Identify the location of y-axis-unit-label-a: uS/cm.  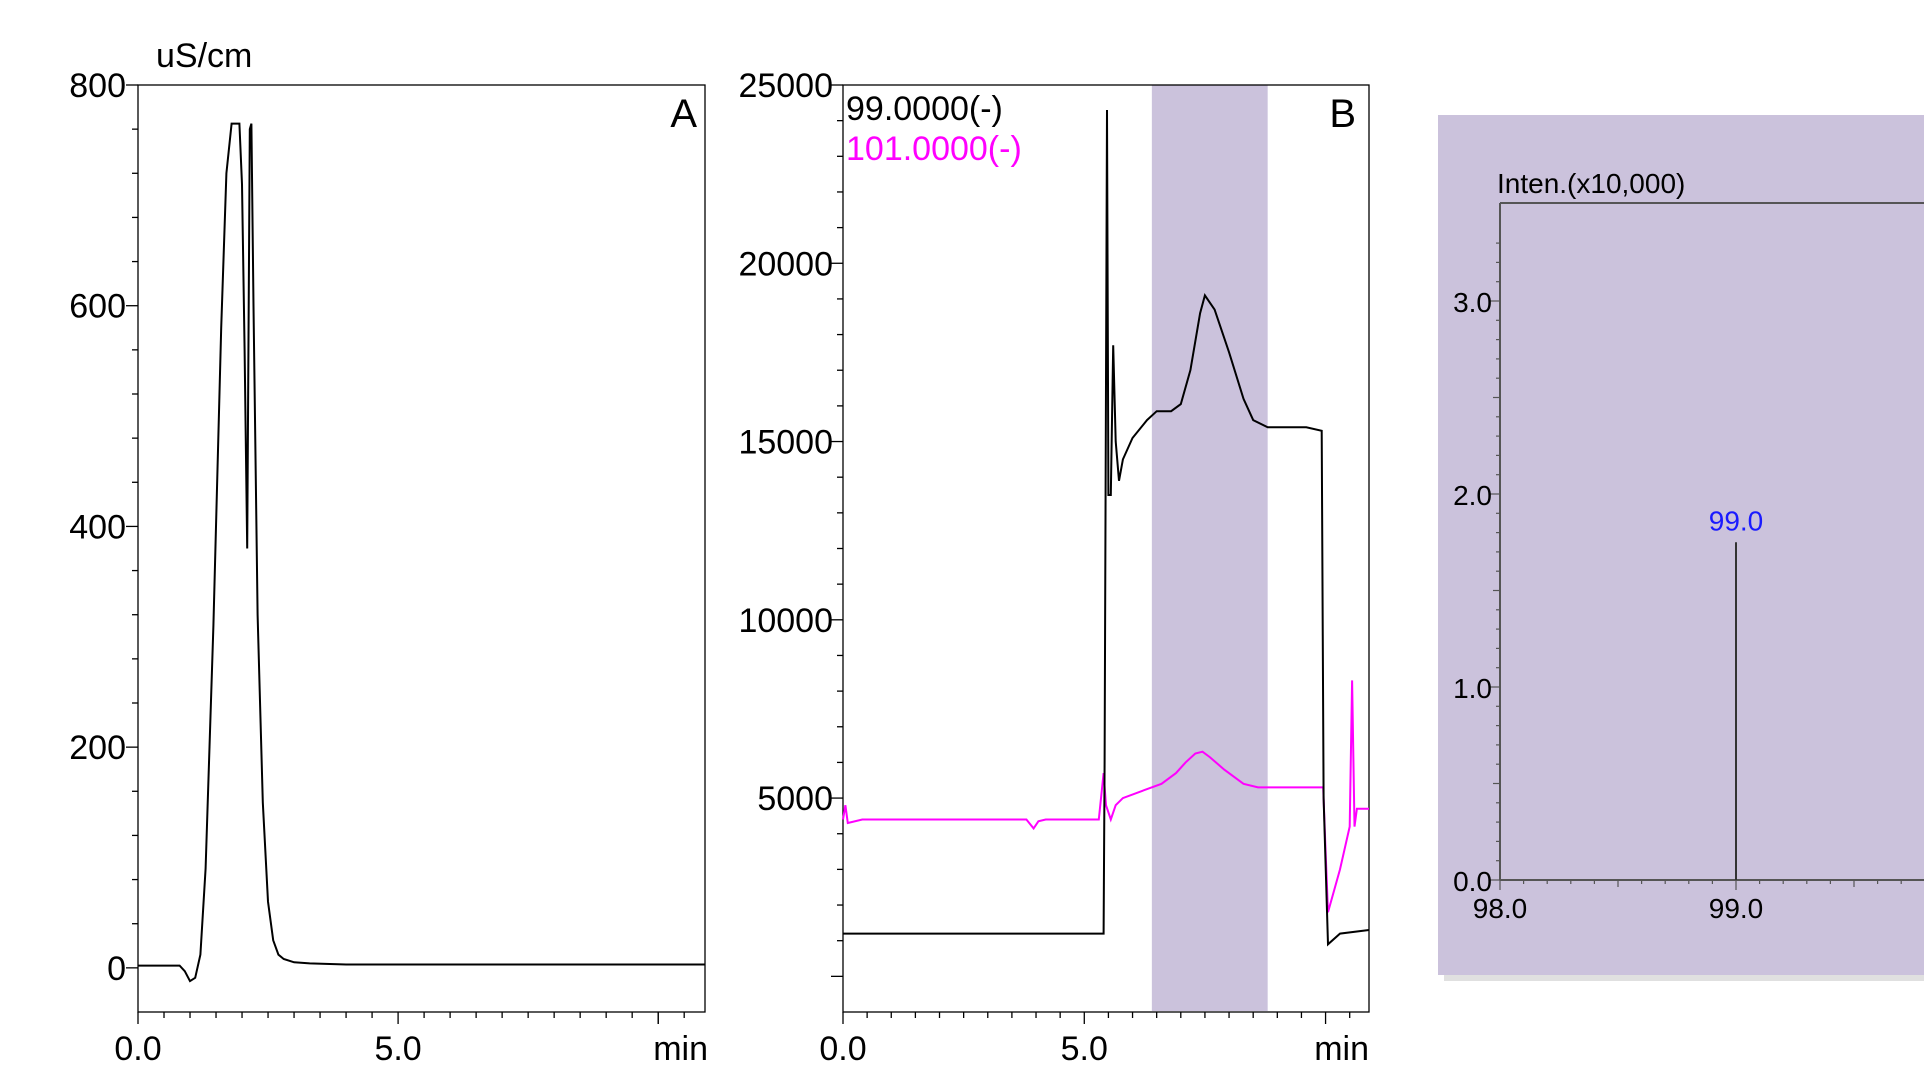
(204, 56).